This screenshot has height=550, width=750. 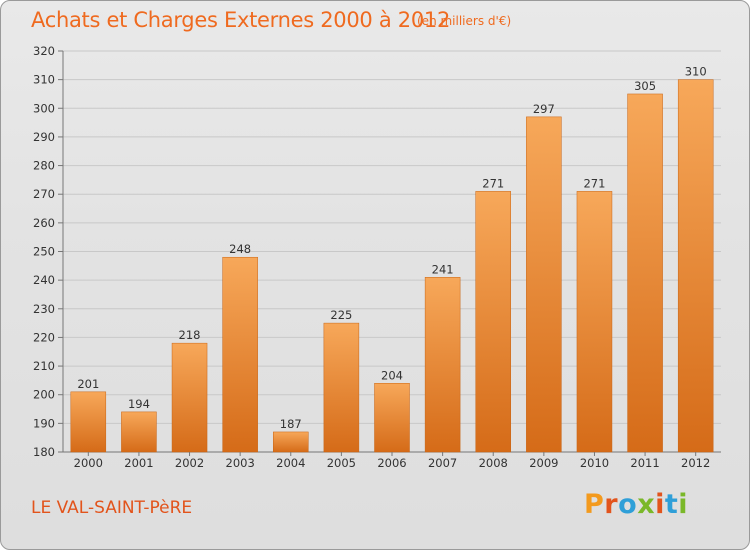 What do you see at coordinates (628, 504) in the screenshot?
I see `logo-letter: o` at bounding box center [628, 504].